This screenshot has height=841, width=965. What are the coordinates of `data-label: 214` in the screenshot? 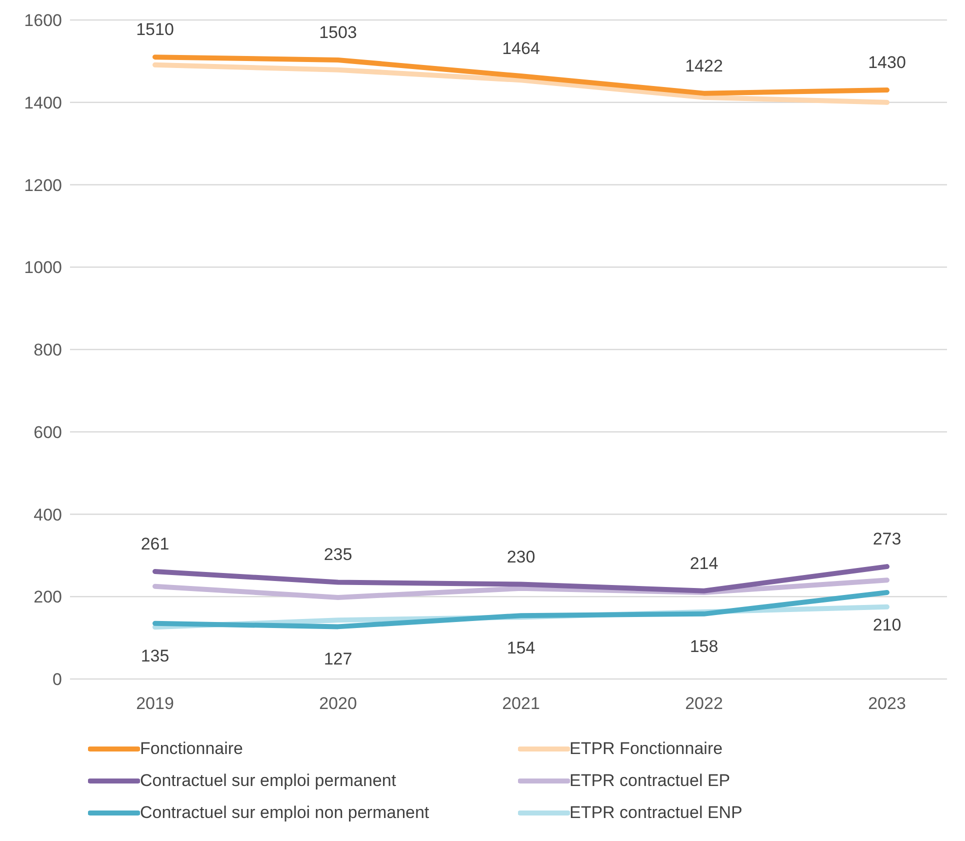 It's located at (704, 563).